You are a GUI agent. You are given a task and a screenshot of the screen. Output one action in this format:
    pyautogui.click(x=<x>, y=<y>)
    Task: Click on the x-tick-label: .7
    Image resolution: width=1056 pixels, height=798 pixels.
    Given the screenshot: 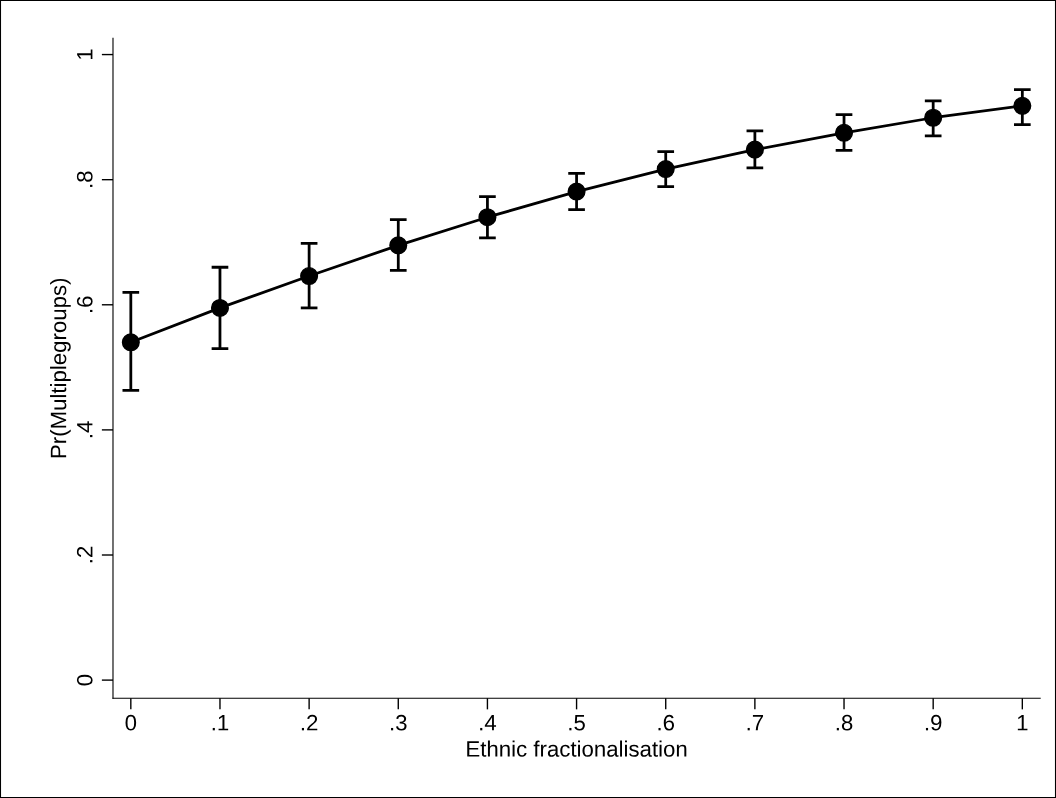 What is the action you would take?
    pyautogui.click(x=755, y=723)
    